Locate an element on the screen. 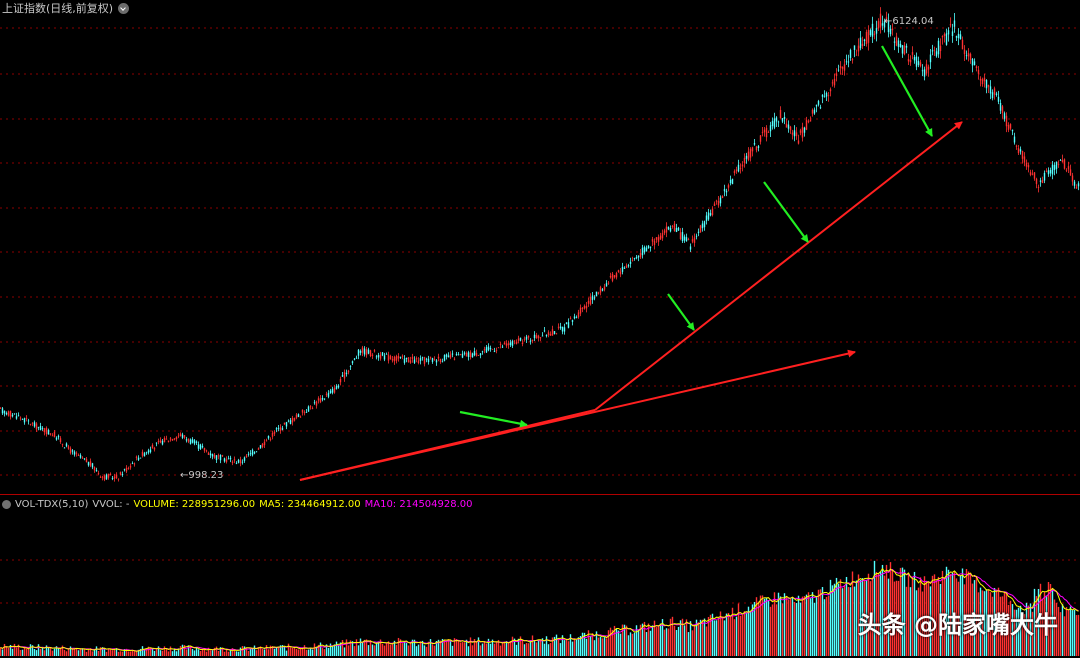  circle-icon is located at coordinates (6, 504).